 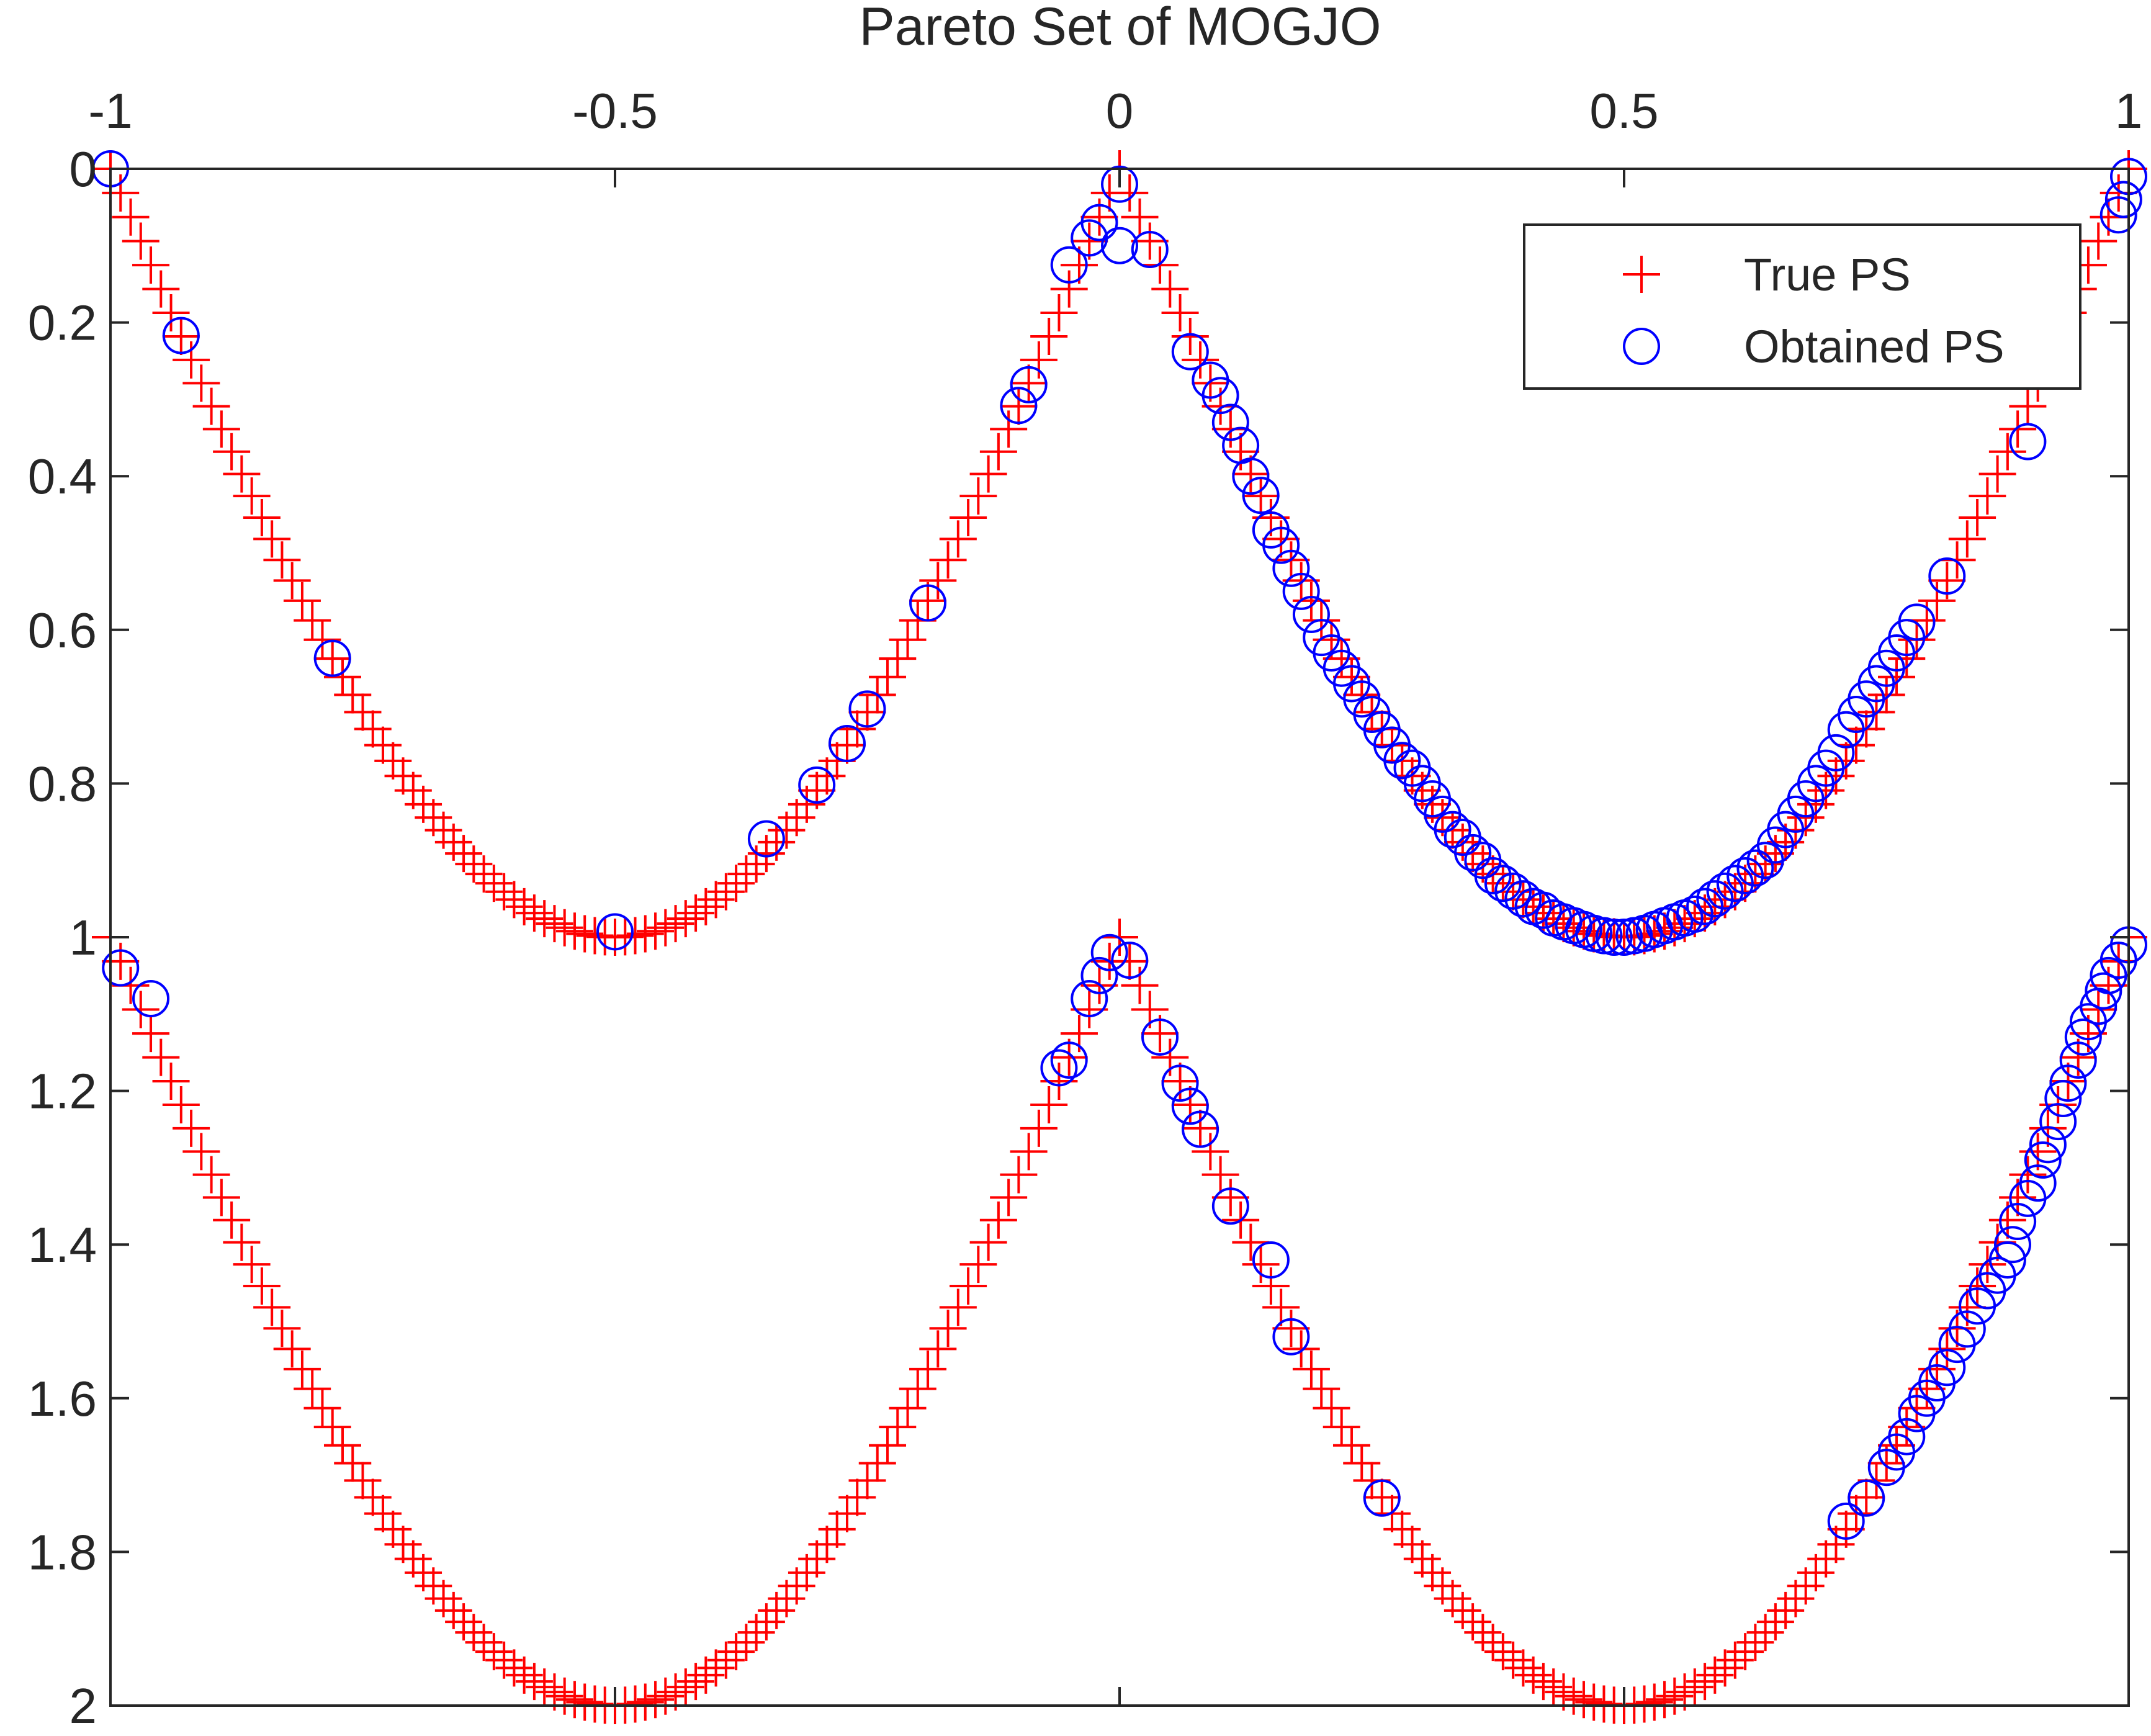 I want to click on legend-label-true-ps: True PS, so click(x=1827, y=274).